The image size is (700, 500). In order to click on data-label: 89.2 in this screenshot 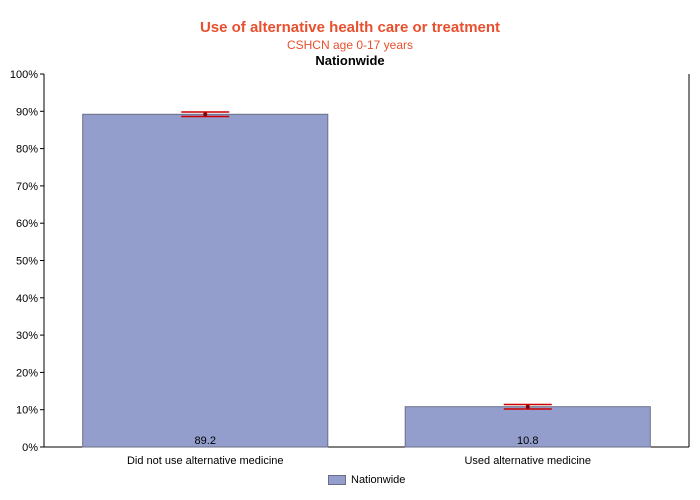, I will do `click(205, 441)`.